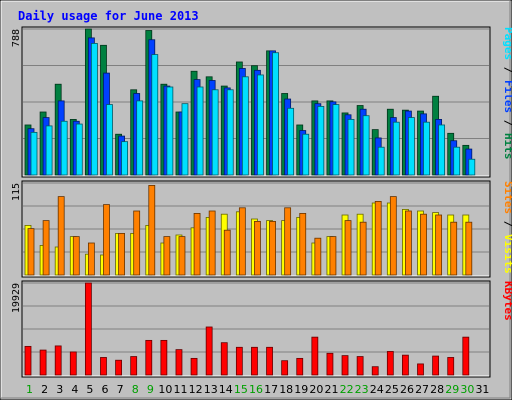 This screenshot has height=400, width=512. I want to click on x-tick-label-day-15: 15, so click(241, 389).